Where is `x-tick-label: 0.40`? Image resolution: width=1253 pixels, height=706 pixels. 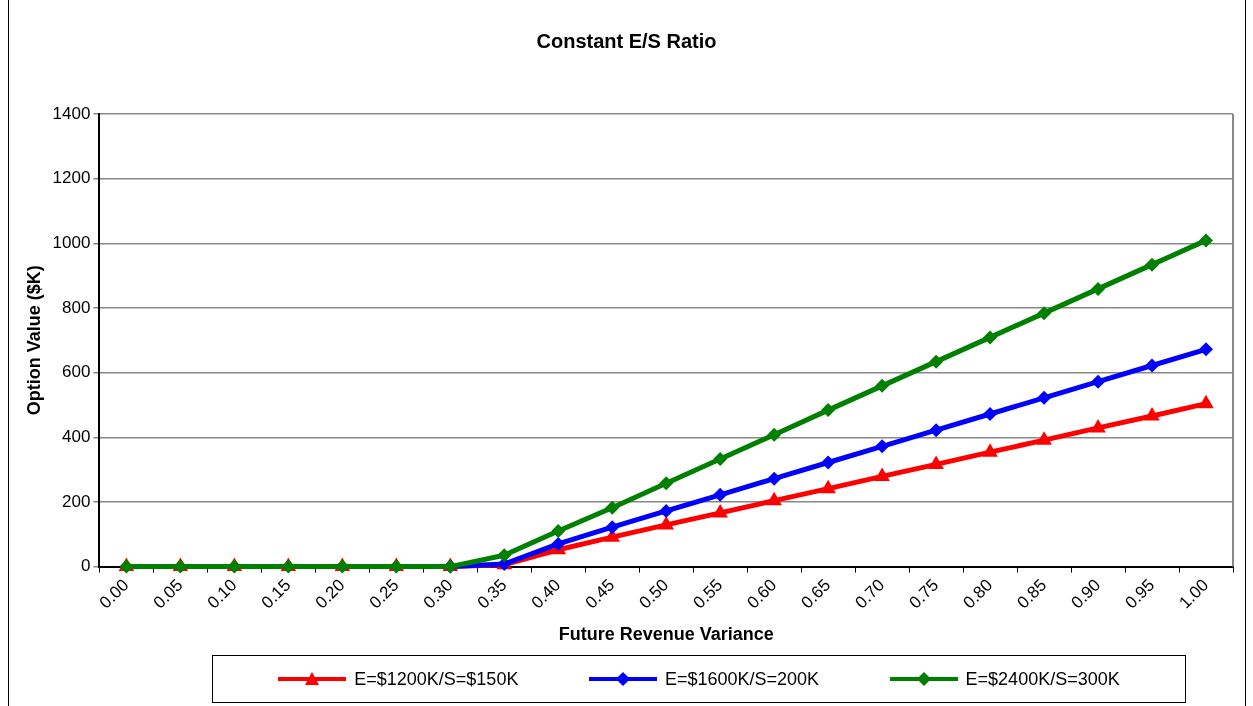
x-tick-label: 0.40 is located at coordinates (546, 594).